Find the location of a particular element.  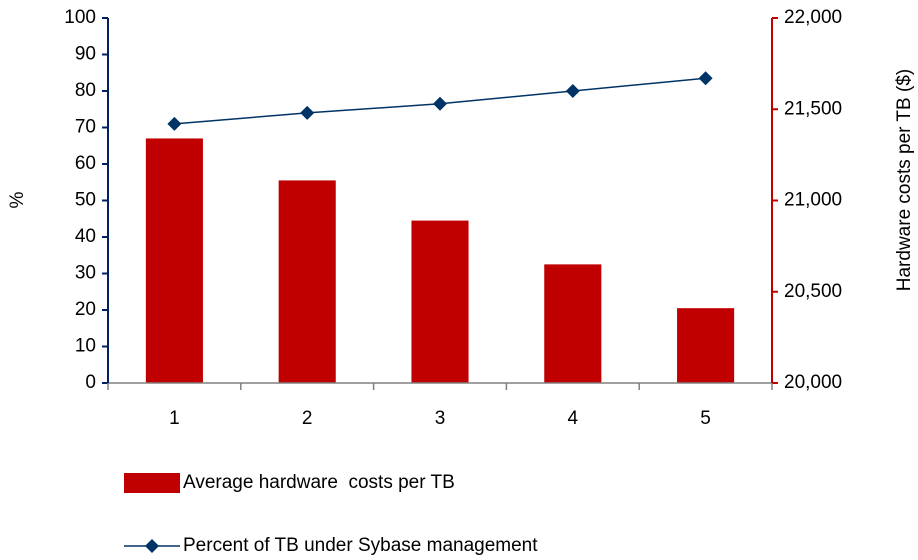

y-tick-label: 70 is located at coordinates (85, 127).